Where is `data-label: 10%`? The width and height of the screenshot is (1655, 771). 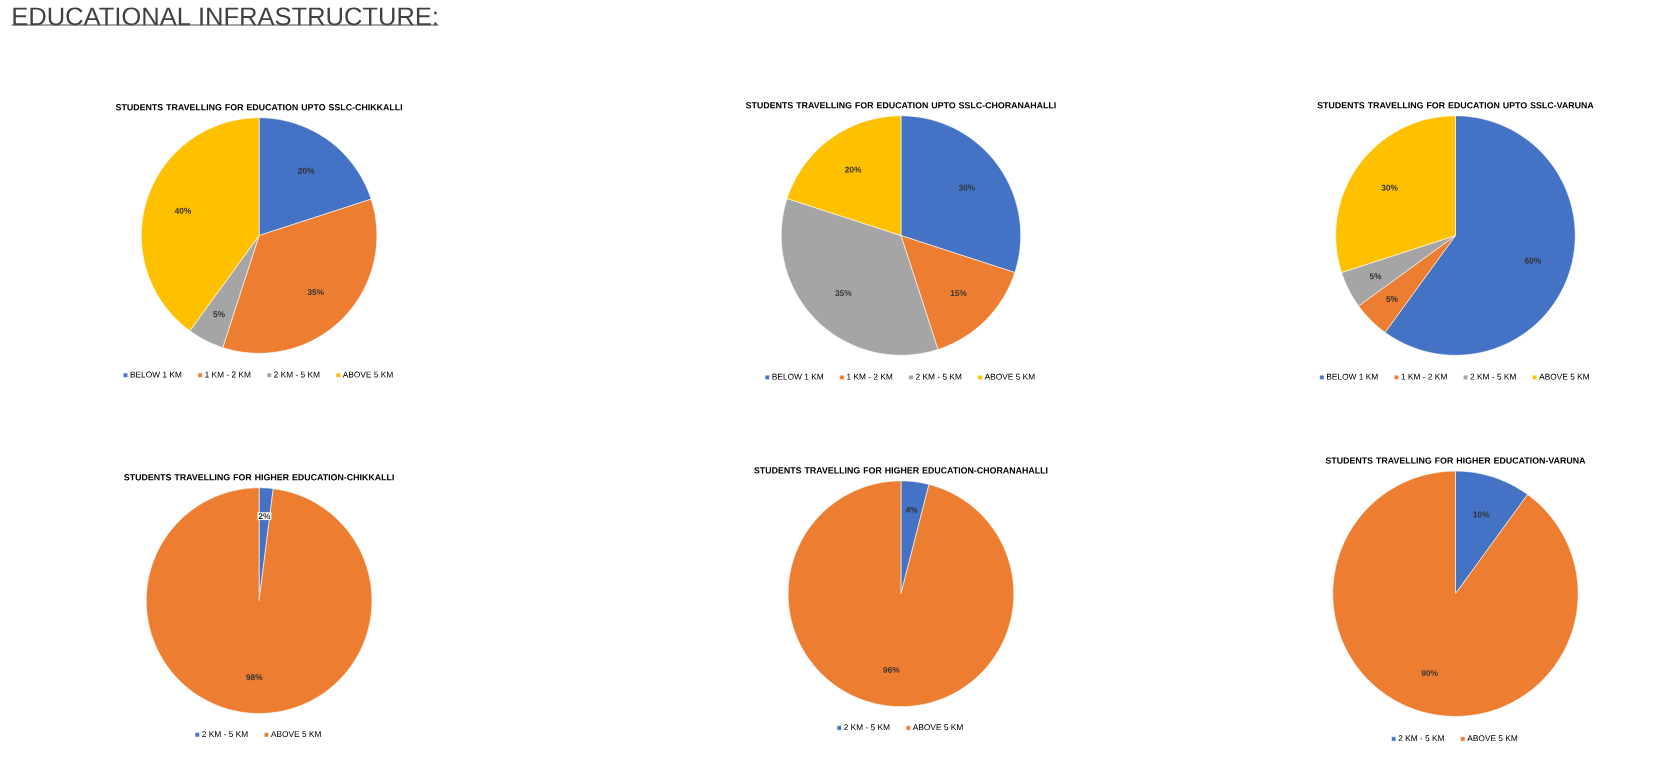
data-label: 10% is located at coordinates (1481, 514).